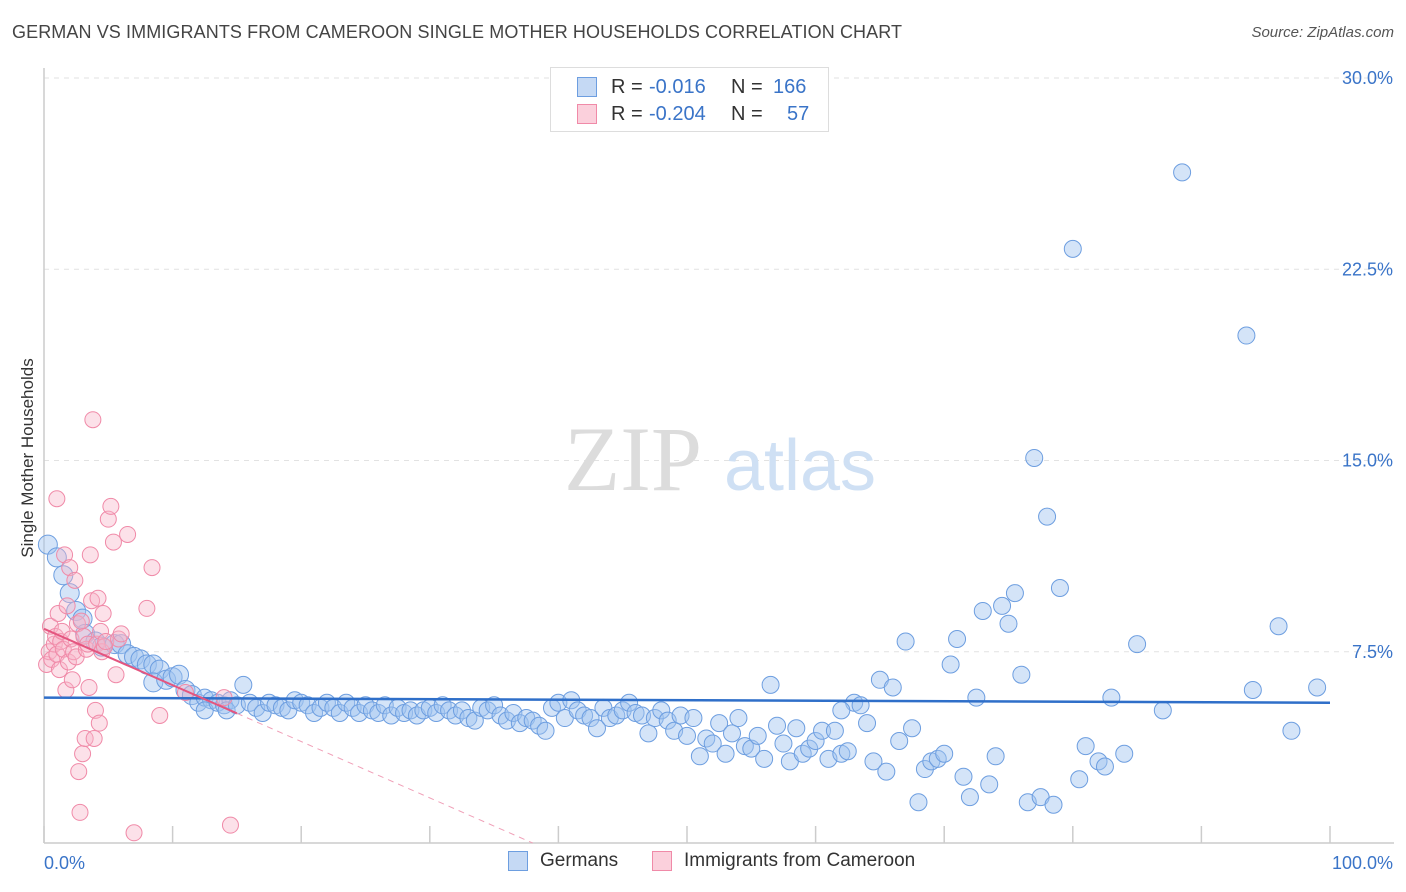 The width and height of the screenshot is (1406, 892). What do you see at coordinates (587, 87) in the screenshot?
I see `legend-swatch-germans` at bounding box center [587, 87].